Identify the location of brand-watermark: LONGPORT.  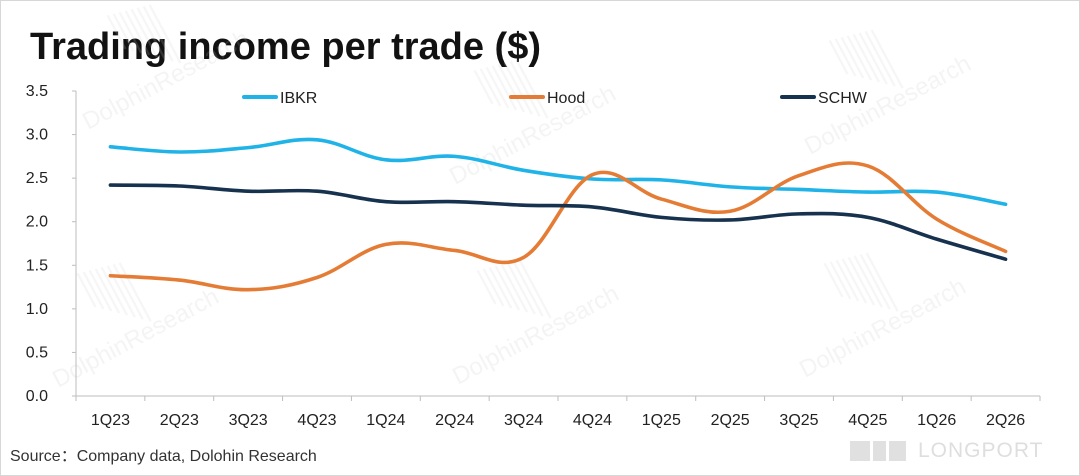
(962, 451).